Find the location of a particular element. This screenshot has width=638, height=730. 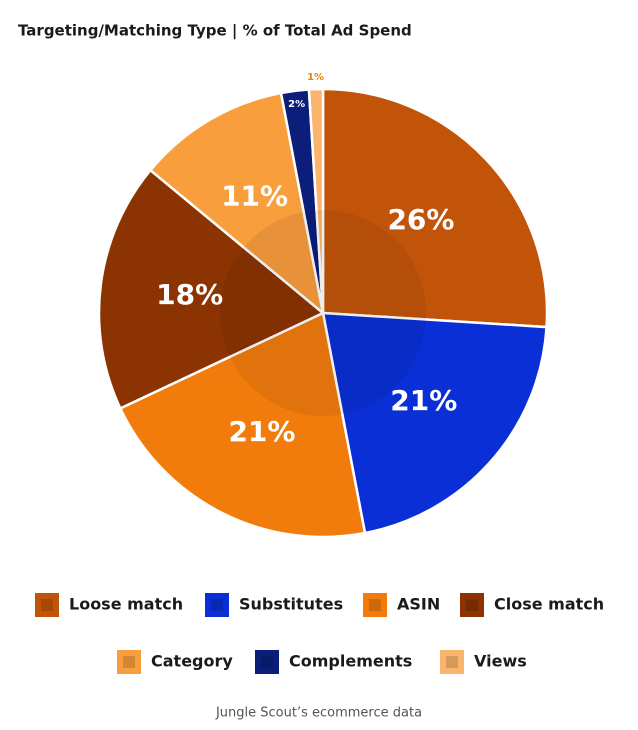

data-label: 26% is located at coordinates (420, 219).